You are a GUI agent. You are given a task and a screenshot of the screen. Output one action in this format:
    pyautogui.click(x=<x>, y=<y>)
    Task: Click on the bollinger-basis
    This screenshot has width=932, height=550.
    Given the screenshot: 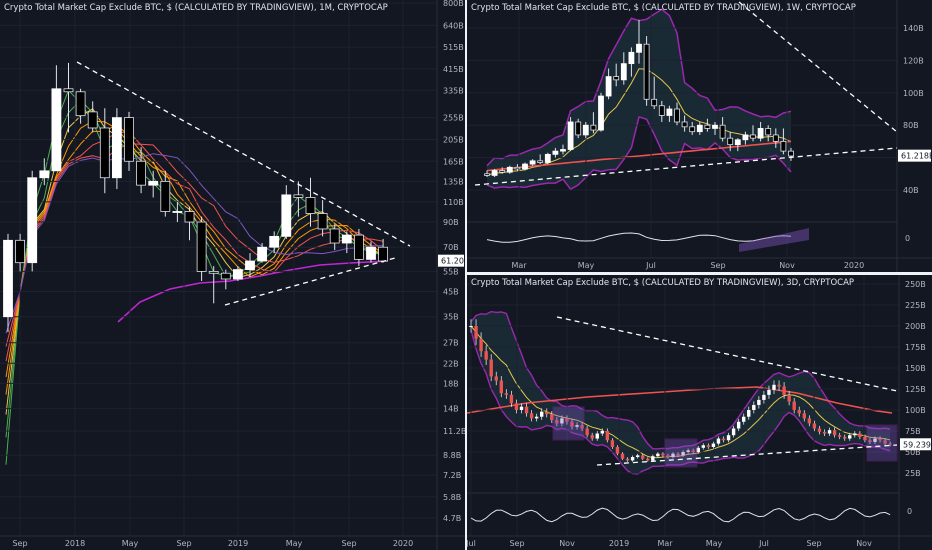 What is the action you would take?
    pyautogui.click(x=680, y=392)
    